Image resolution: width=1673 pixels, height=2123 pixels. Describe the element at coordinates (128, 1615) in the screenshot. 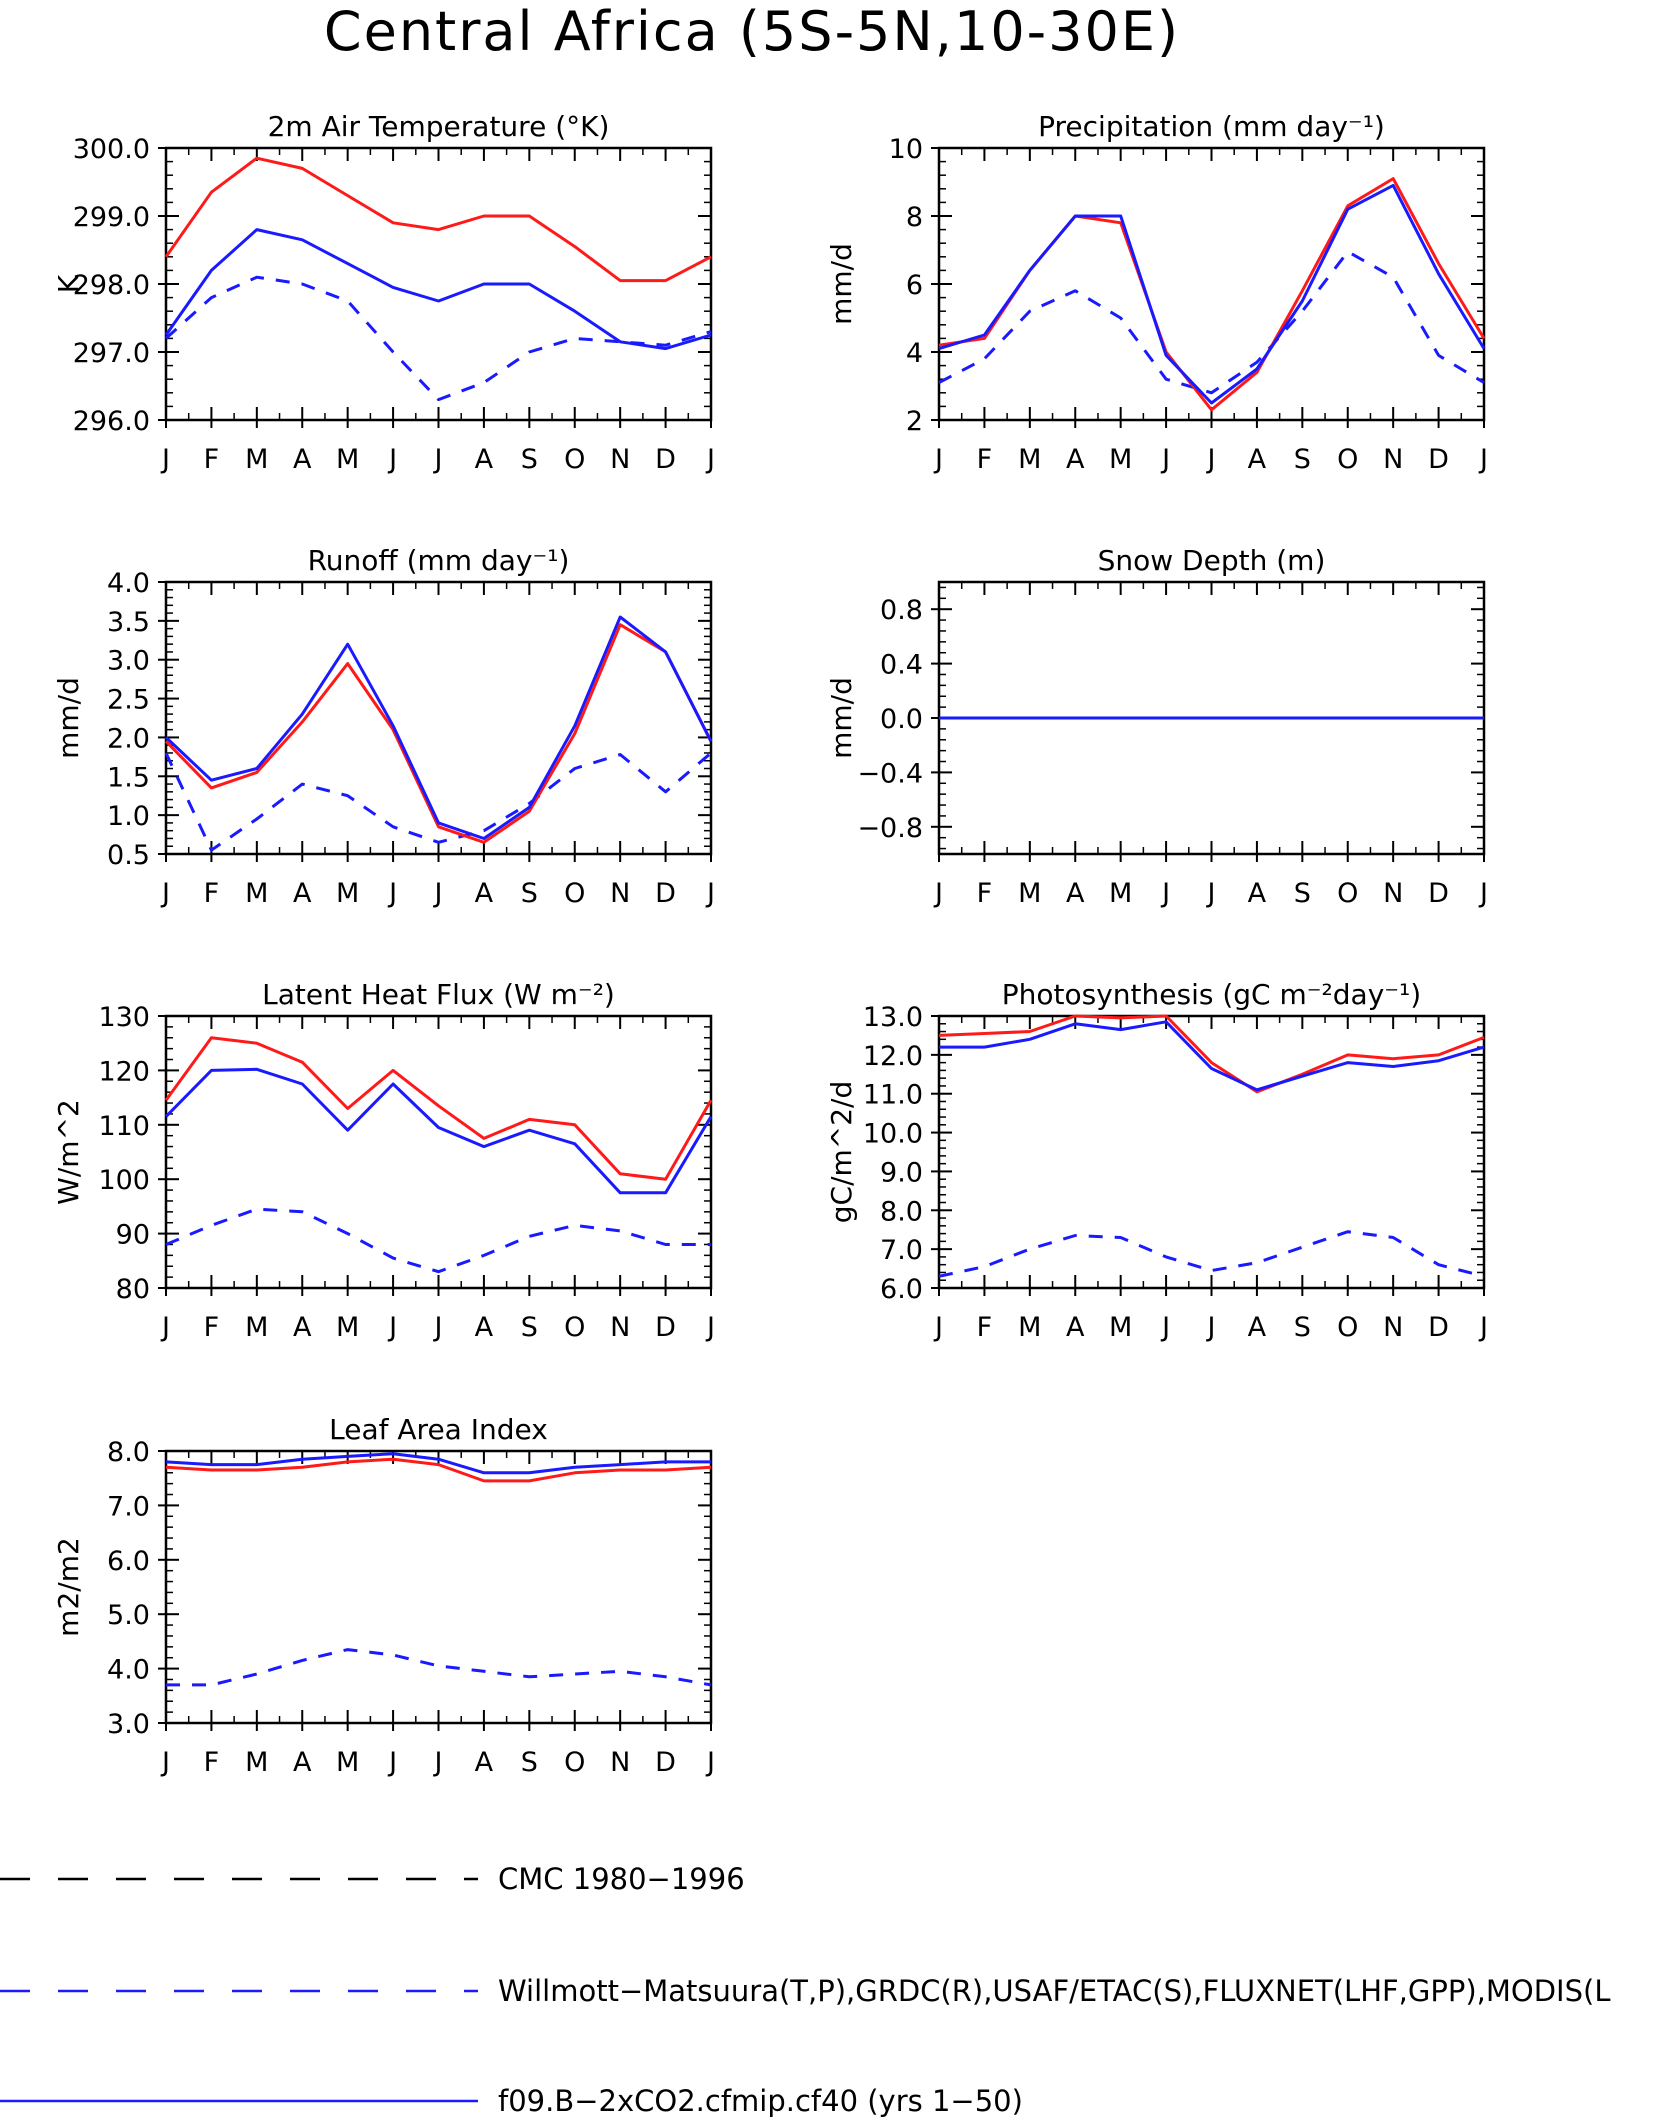

I see `y-tick-label: 5.0` at that location.